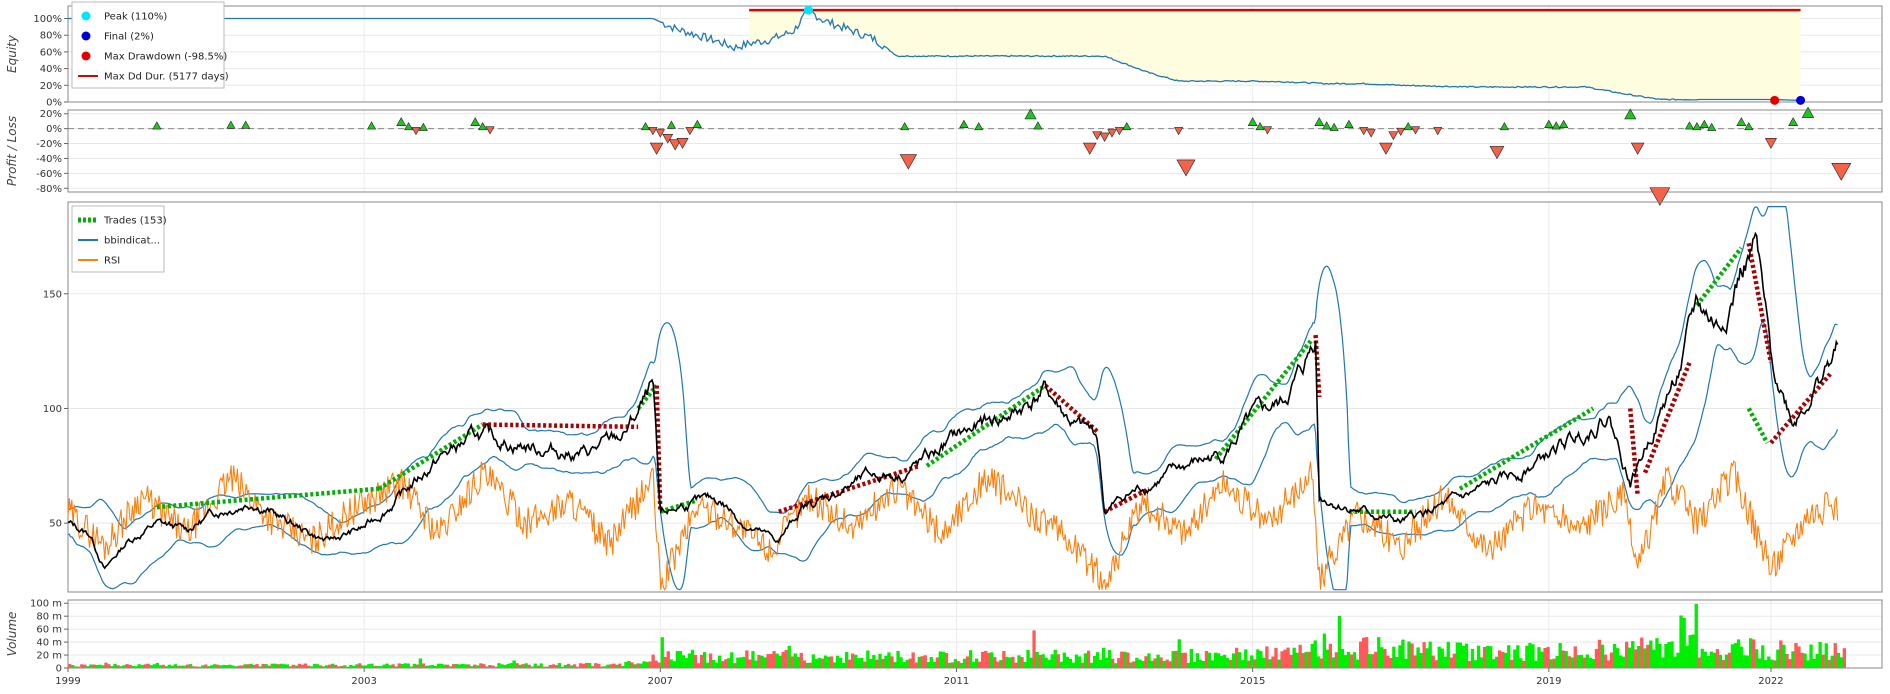 The width and height of the screenshot is (1890, 694). I want to click on y-tick-label: 60 m, so click(49, 630).